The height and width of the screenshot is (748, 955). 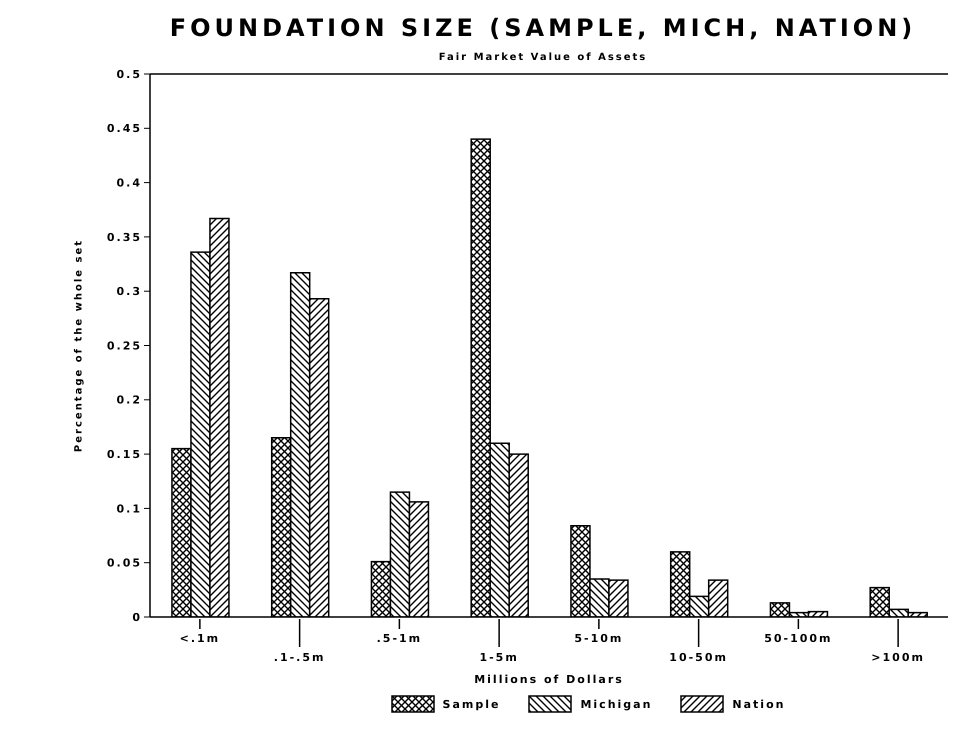 I want to click on x-axis-title: Millions of Dollars, so click(x=549, y=679).